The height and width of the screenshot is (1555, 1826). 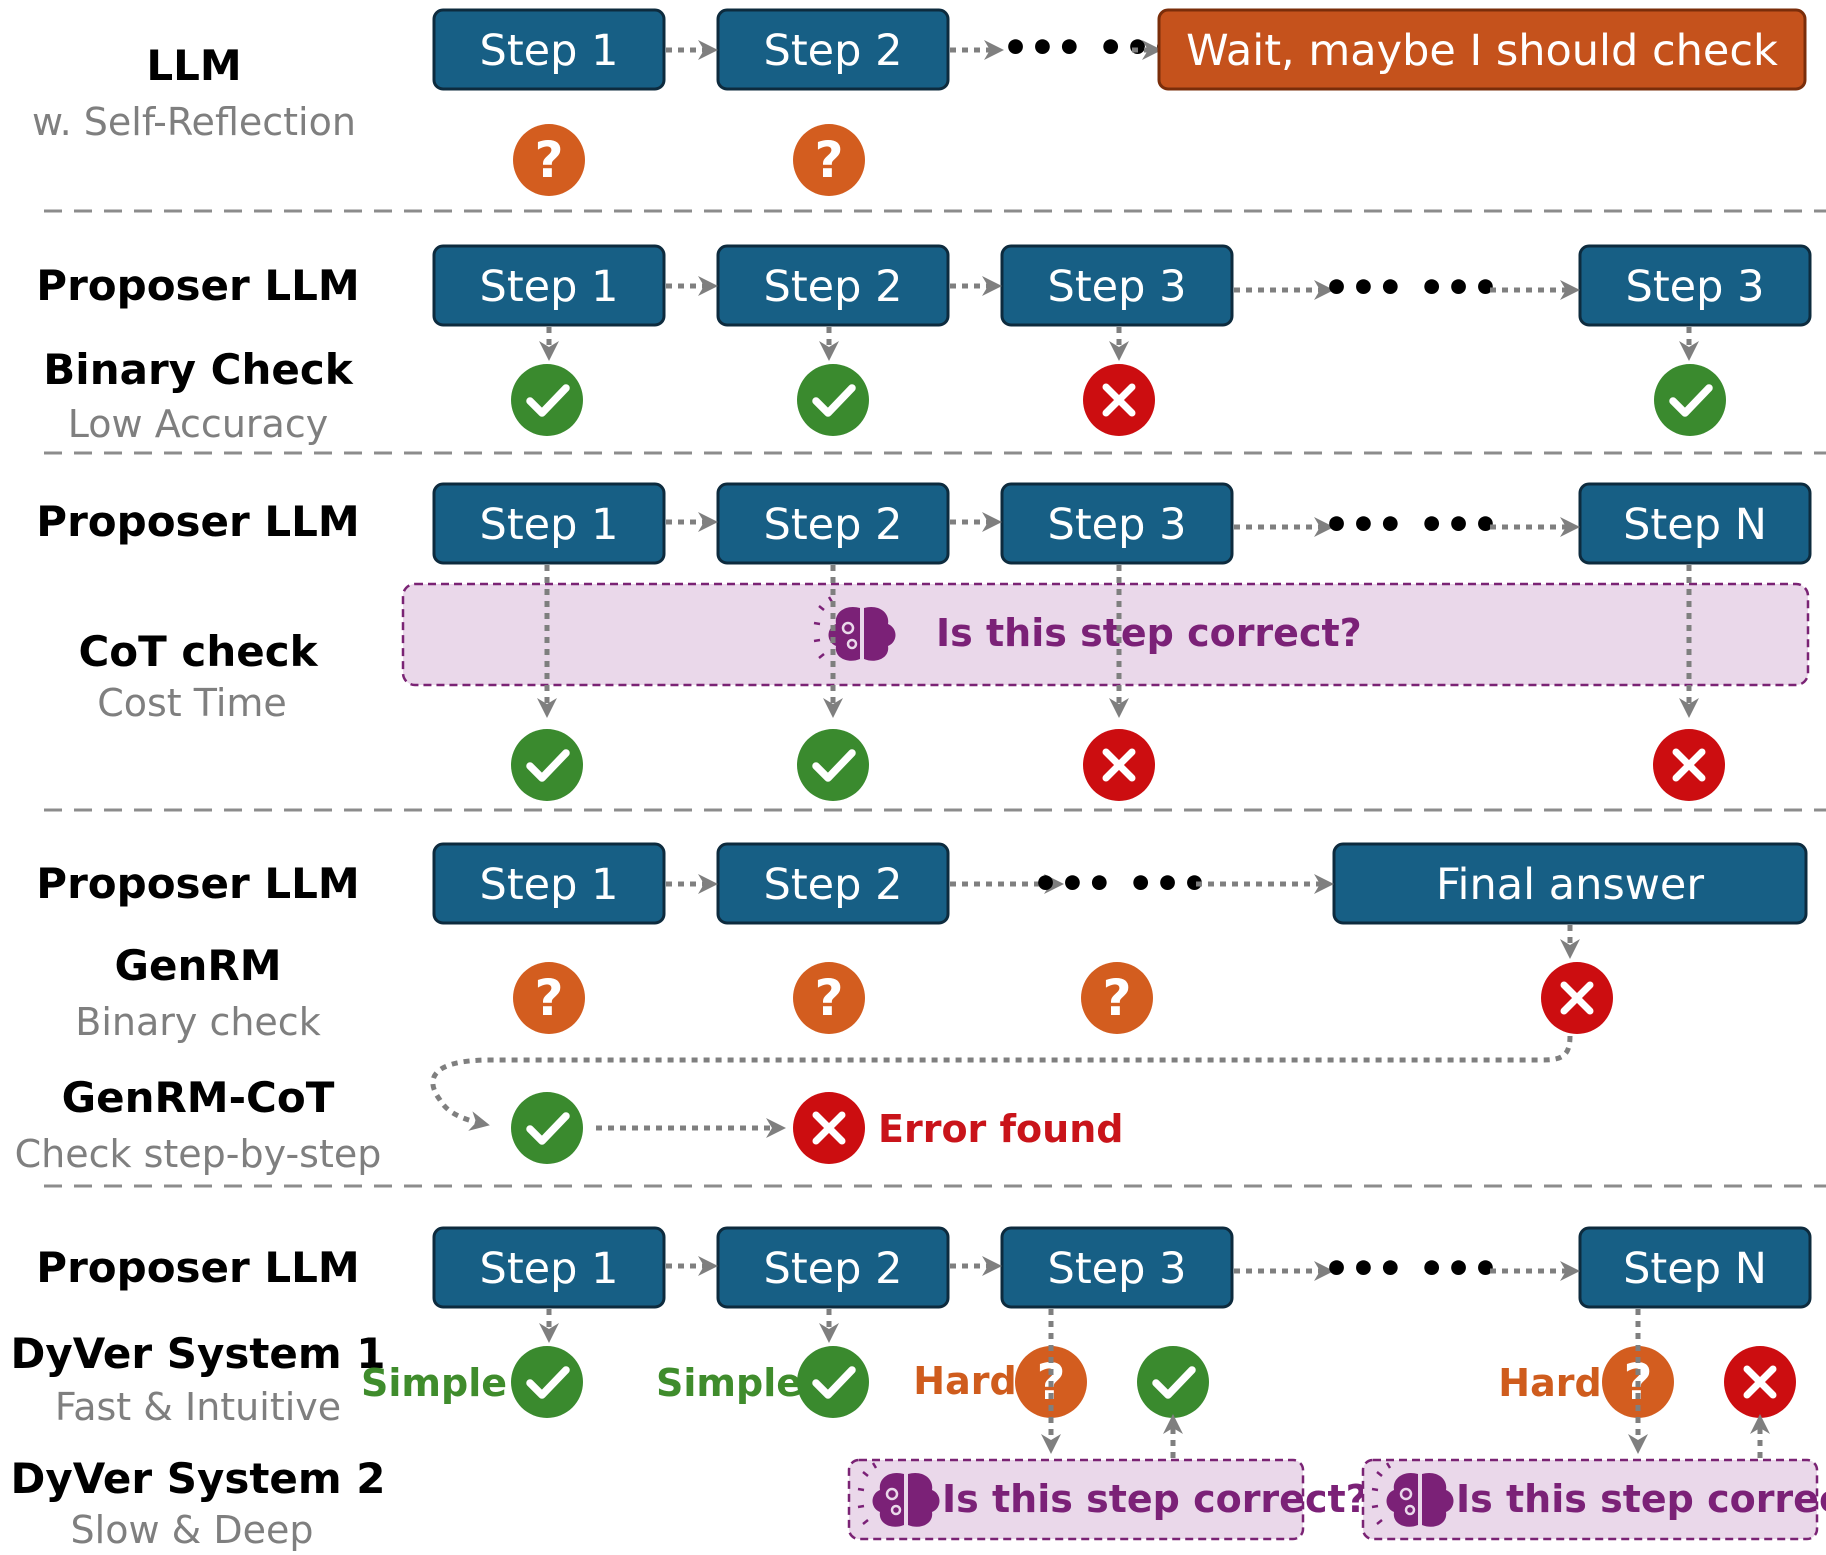 What do you see at coordinates (964, 1381) in the screenshot?
I see `row5-hard-label-1: Hard` at bounding box center [964, 1381].